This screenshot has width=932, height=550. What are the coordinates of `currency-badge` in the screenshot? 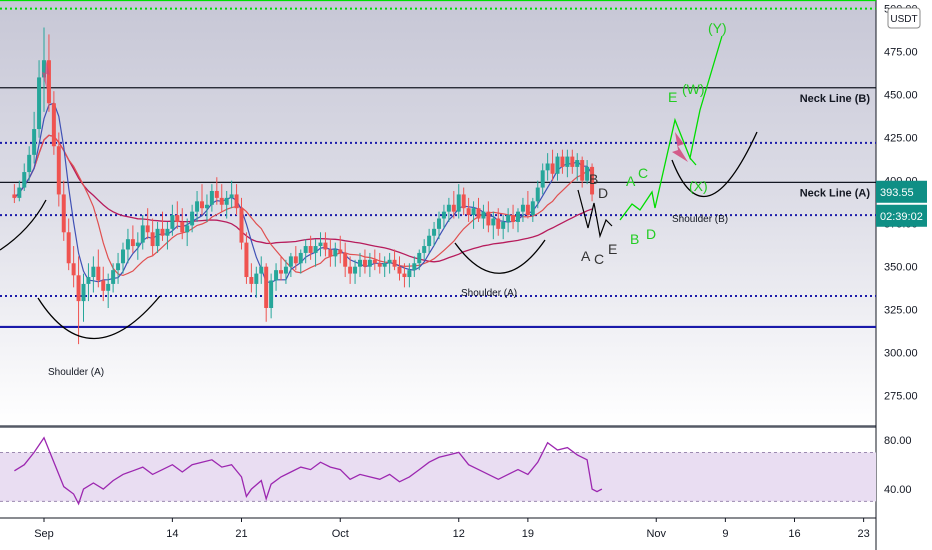 It's located at (904, 18).